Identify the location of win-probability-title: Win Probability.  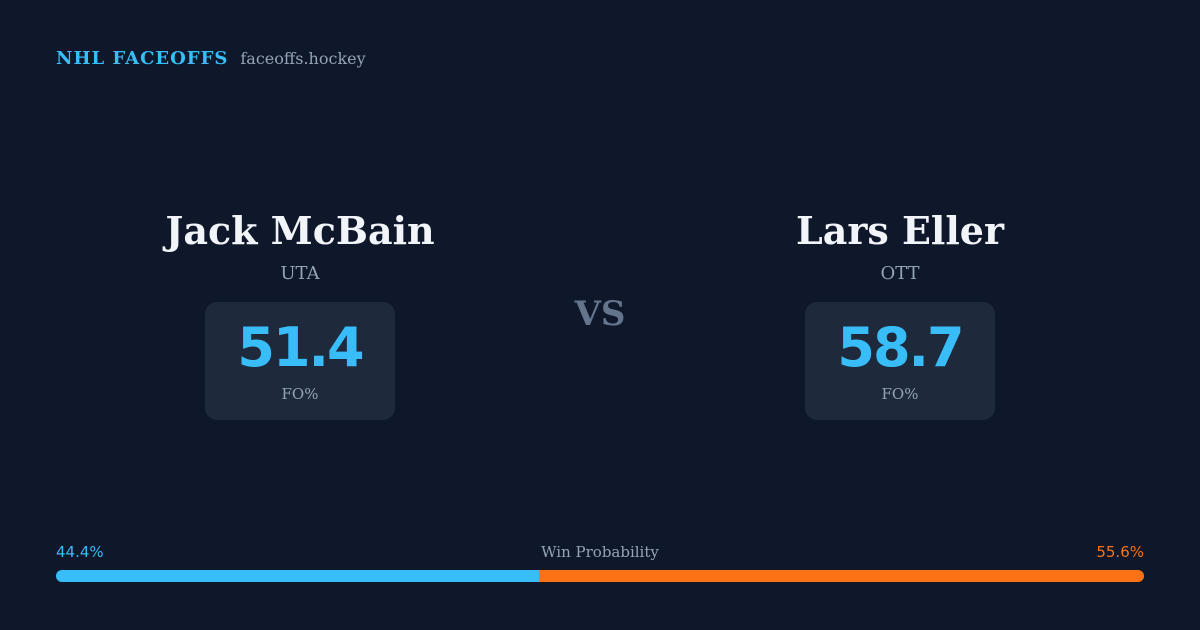
(600, 552).